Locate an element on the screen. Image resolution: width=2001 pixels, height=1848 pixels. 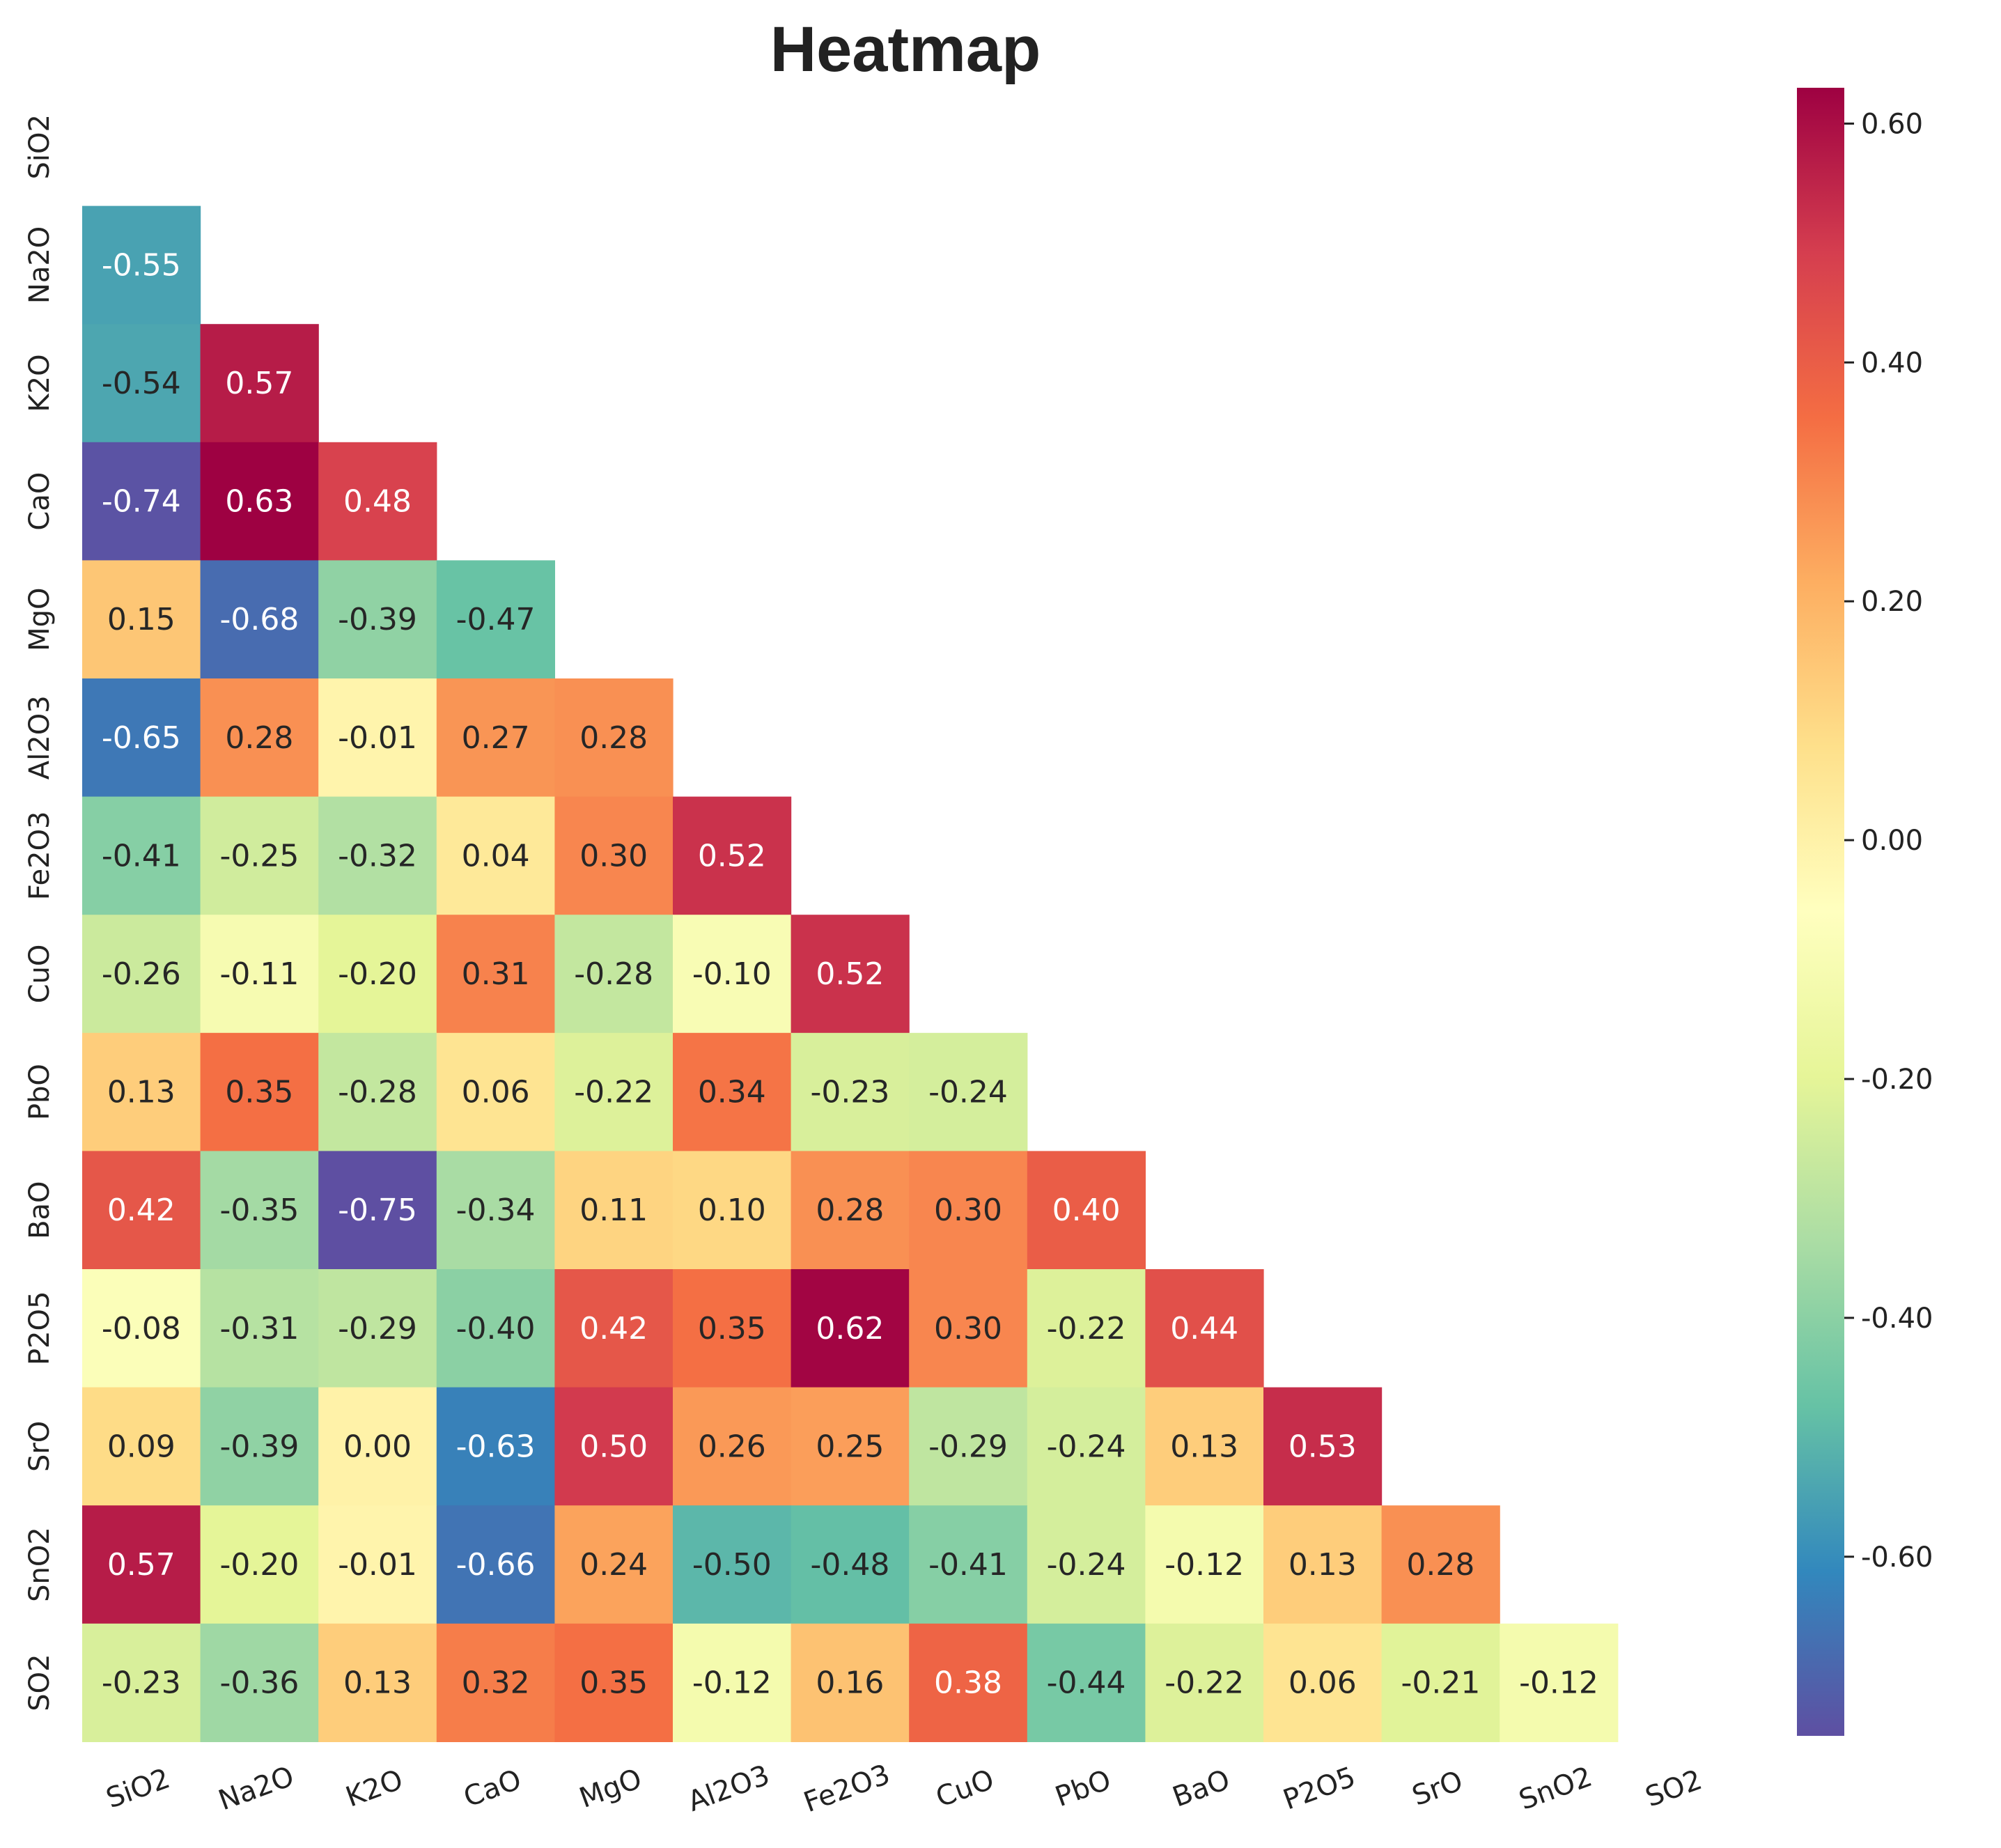
cell-value-label: 0.34 is located at coordinates (732, 1092).